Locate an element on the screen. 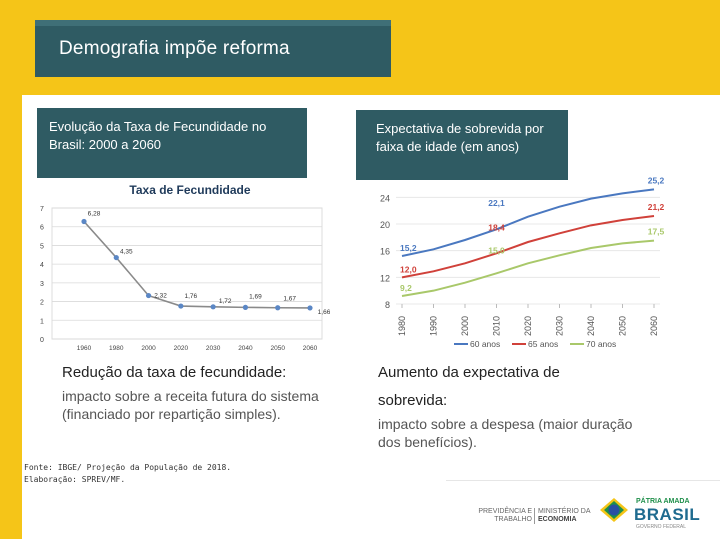 Image resolution: width=720 pixels, height=540 pixels. survival-legend-label: 65 anos is located at coordinates (543, 344).